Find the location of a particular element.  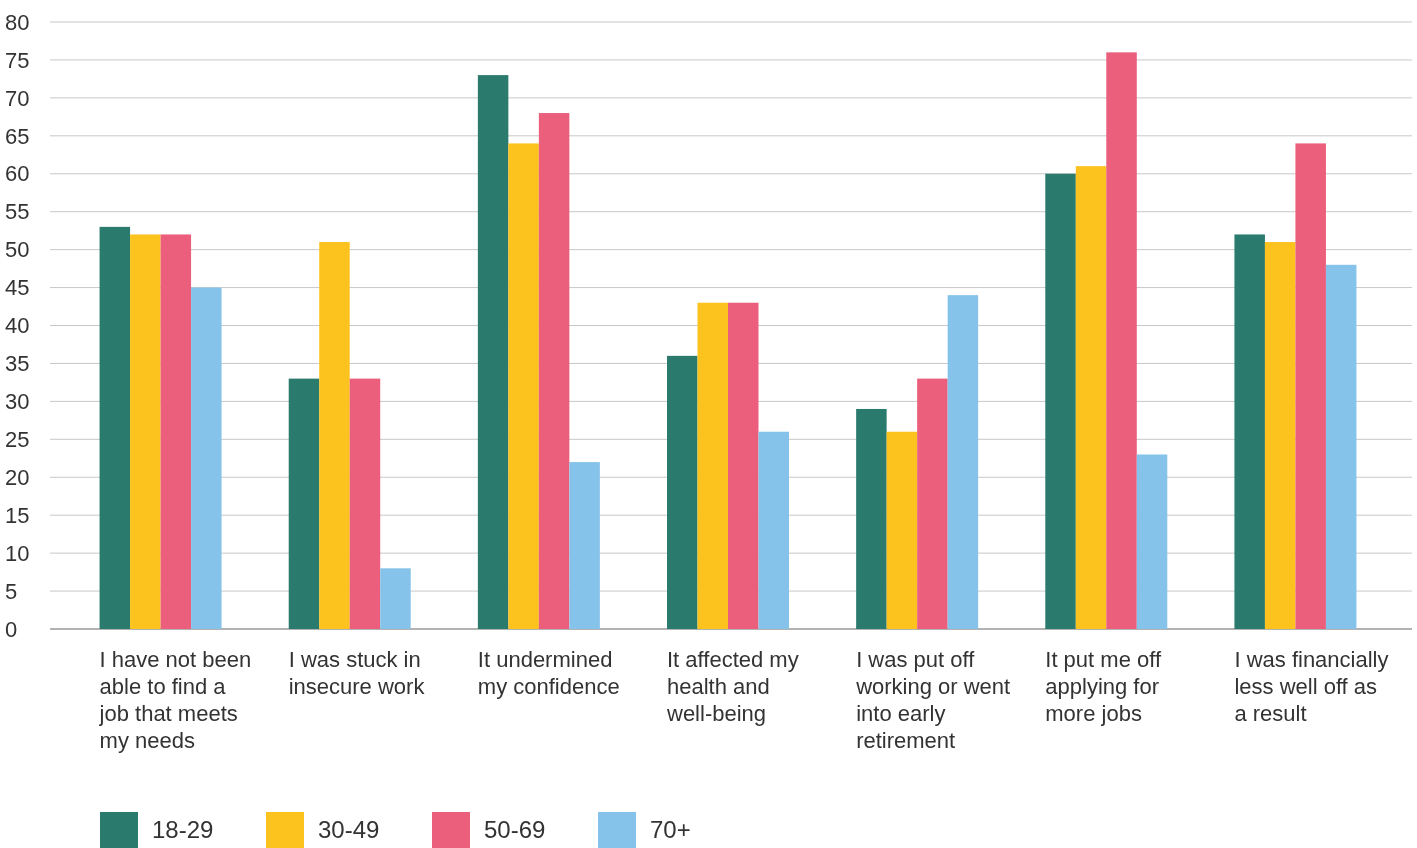

y-tick-label: 45 is located at coordinates (17, 288).